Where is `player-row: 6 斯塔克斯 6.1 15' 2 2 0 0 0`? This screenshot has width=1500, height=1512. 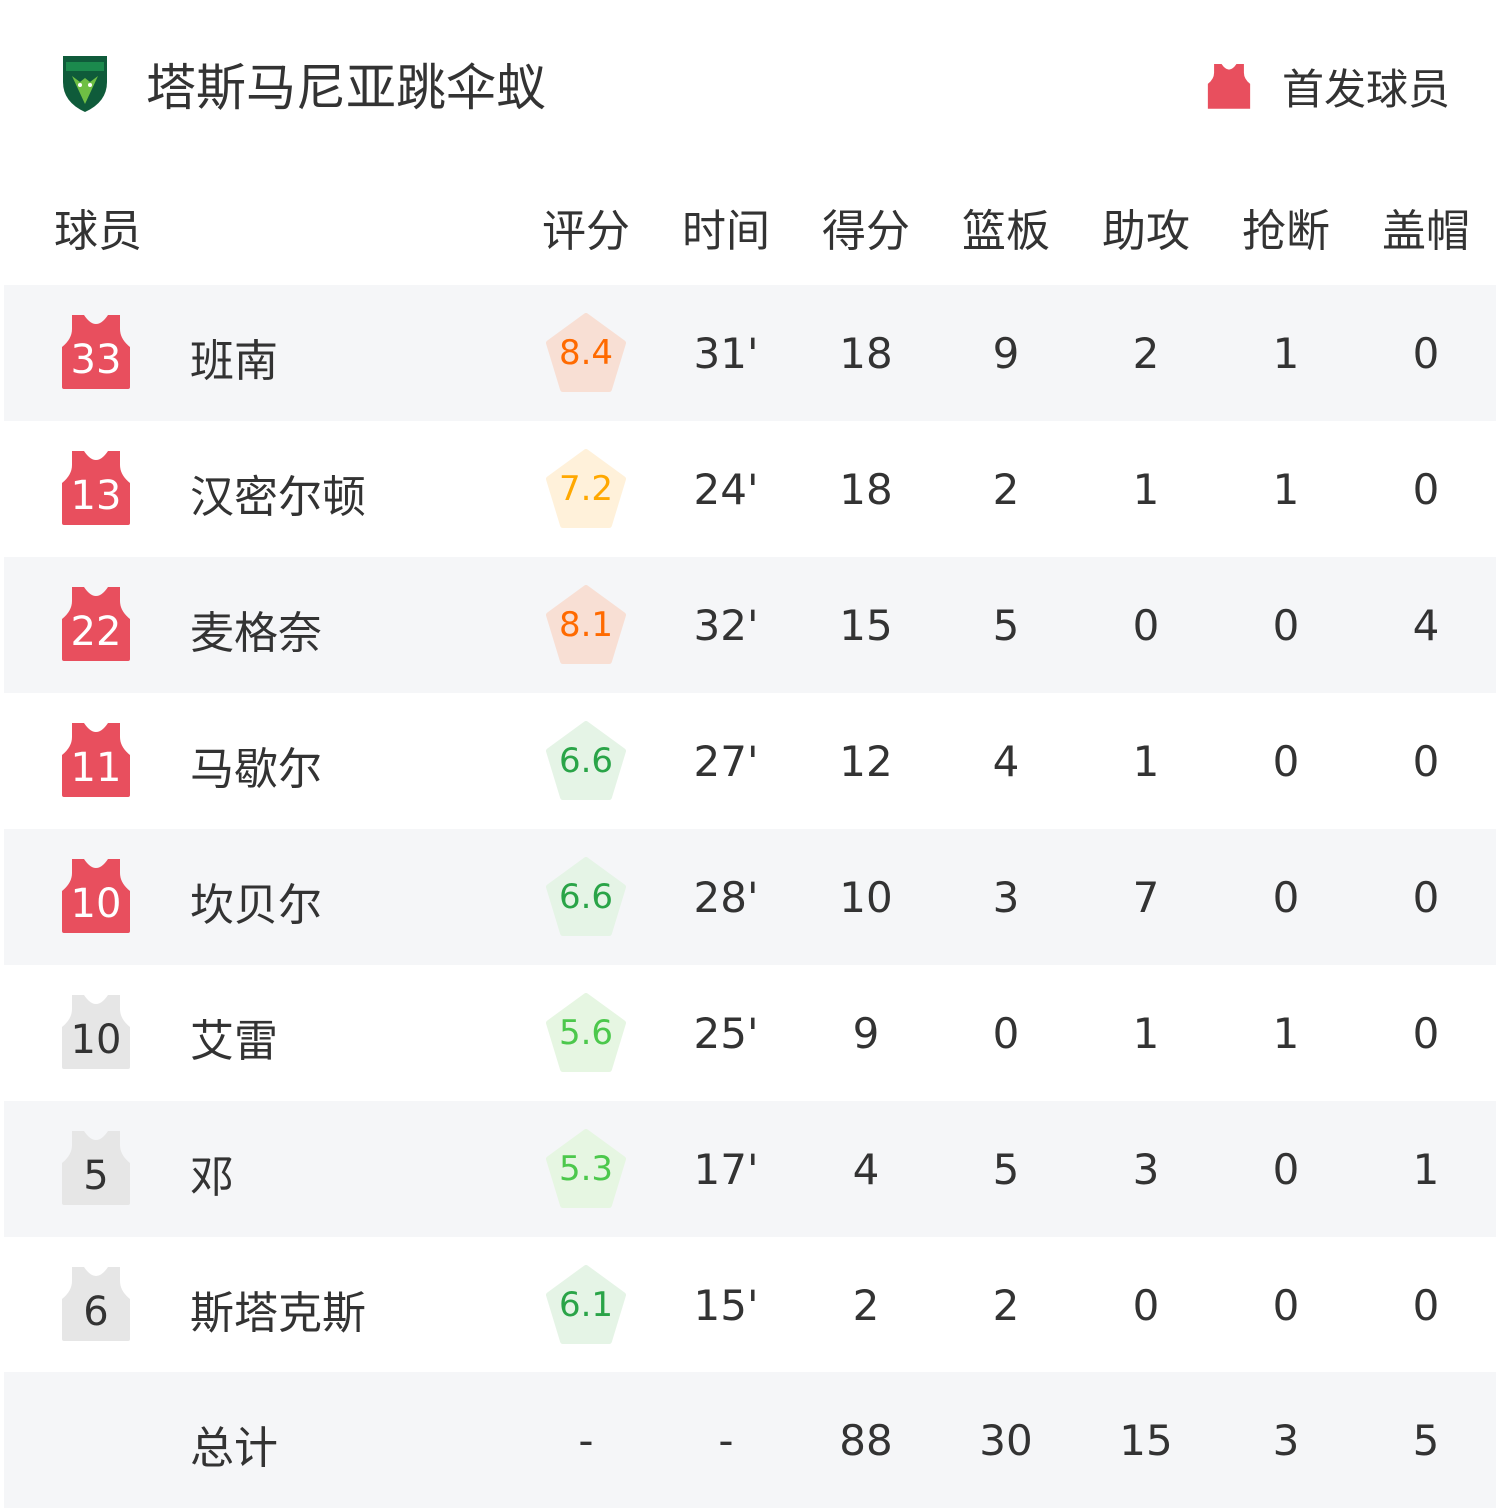 player-row: 6 斯塔克斯 6.1 15' 2 2 0 0 0 is located at coordinates (750, 1305).